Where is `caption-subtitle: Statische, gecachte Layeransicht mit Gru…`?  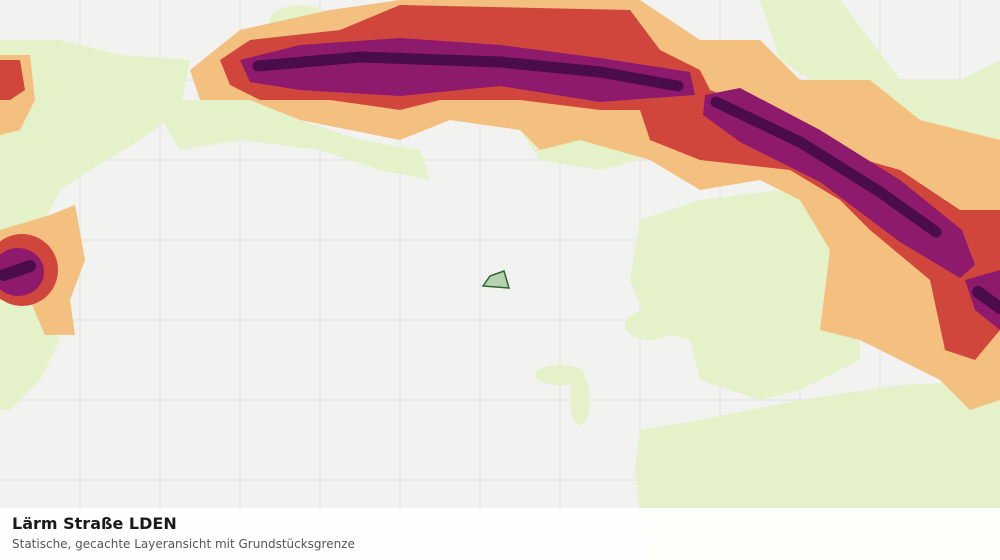
caption-subtitle: Statische, gecachte Layeransicht mit Gru… is located at coordinates (183, 544).